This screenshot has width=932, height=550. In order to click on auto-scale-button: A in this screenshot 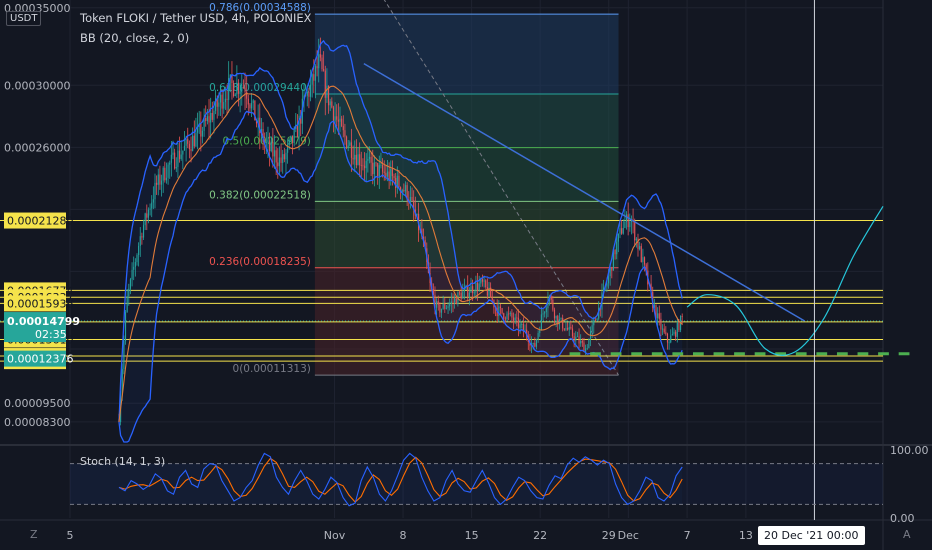, I will do `click(907, 534)`.